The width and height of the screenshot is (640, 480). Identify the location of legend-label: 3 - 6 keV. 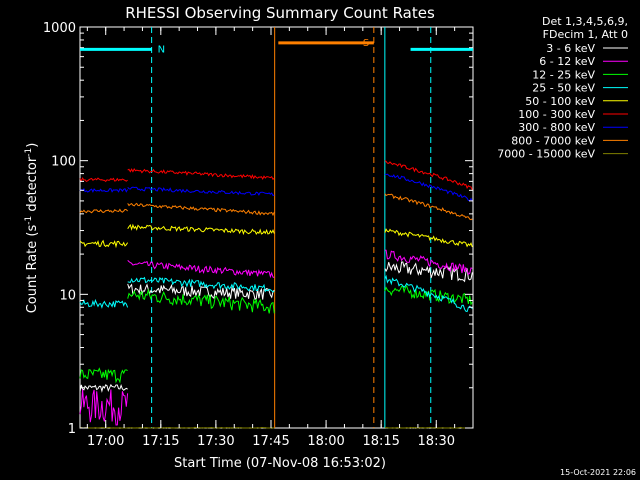
(570, 48).